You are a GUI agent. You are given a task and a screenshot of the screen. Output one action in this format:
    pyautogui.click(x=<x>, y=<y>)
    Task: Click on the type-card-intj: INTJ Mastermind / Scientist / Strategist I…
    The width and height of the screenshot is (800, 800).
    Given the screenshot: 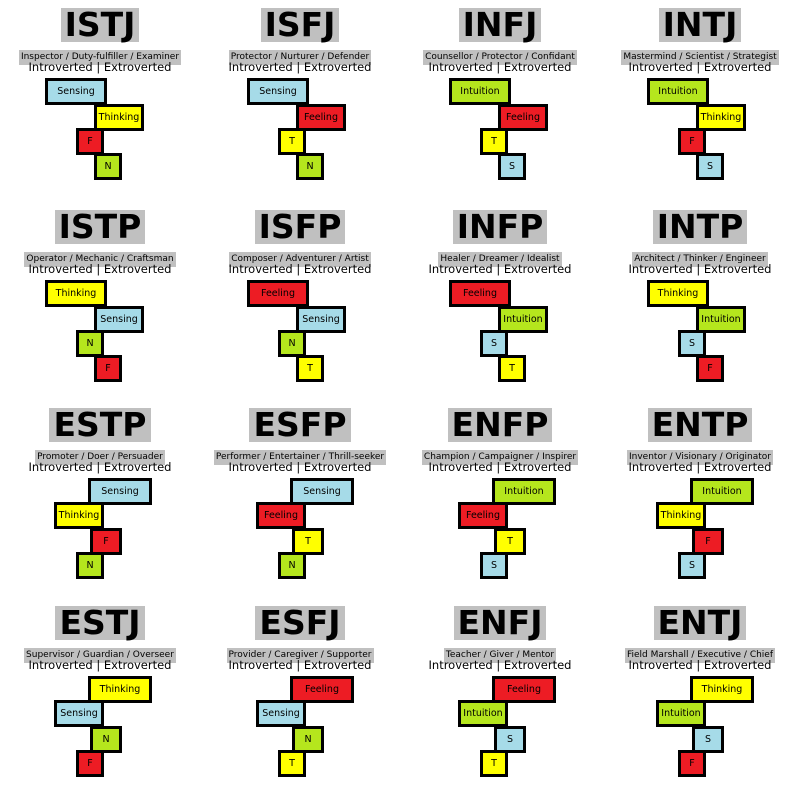 What is the action you would take?
    pyautogui.click(x=700, y=100)
    